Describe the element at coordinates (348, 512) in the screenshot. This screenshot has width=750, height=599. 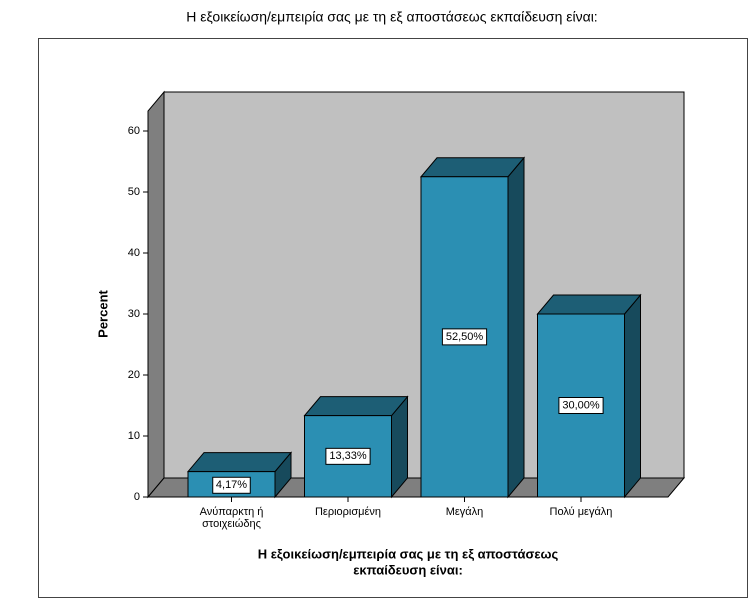
I see `x-tick-label: Περιορισμένη` at that location.